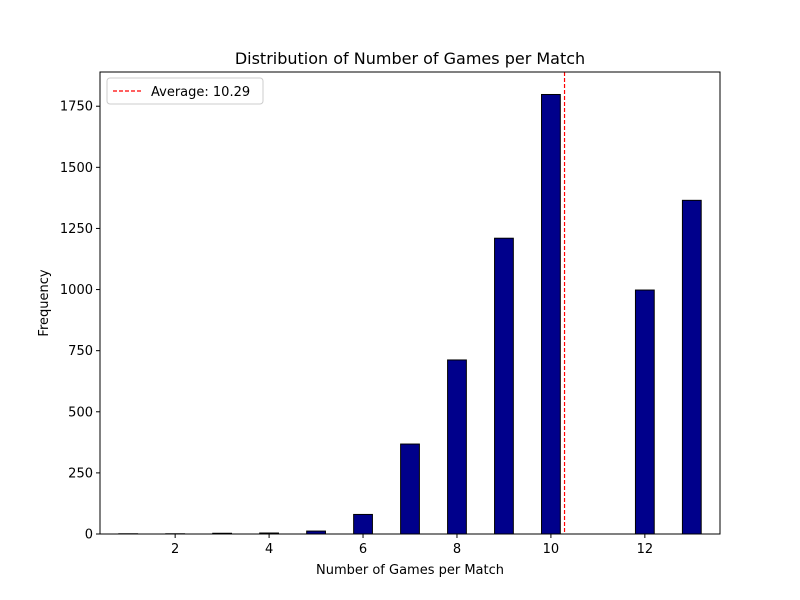 This screenshot has height=600, width=800. Describe the element at coordinates (44, 302) in the screenshot. I see `y-axis-label: Frequency` at that location.